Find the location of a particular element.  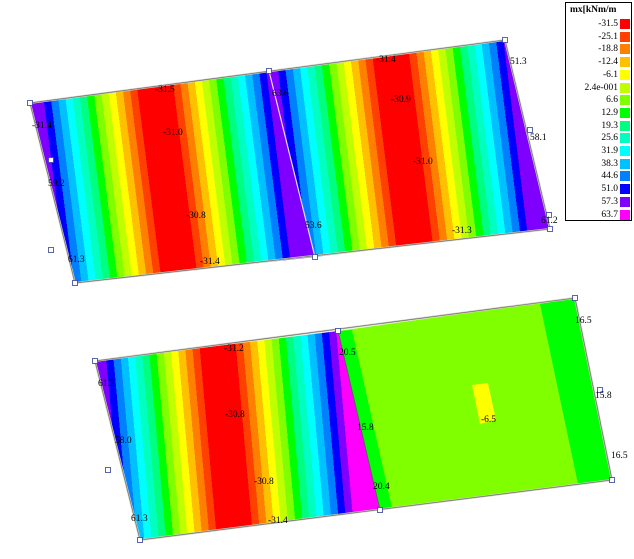

top-plate-value-label: 63.6 is located at coordinates (280, 94).